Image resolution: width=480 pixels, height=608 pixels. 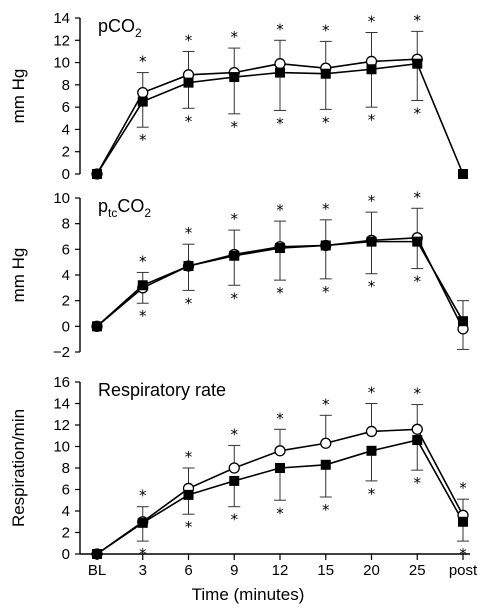 I want to click on x-tick-label: BL, so click(x=97, y=570).